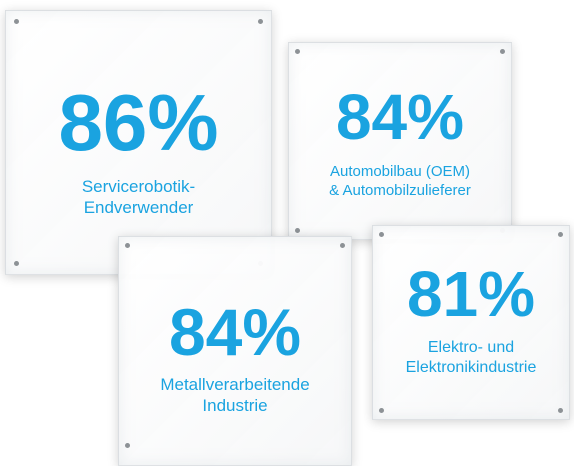 The height and width of the screenshot is (466, 574). What do you see at coordinates (400, 171) in the screenshot?
I see `label-line: Automobilbau (OEM)` at bounding box center [400, 171].